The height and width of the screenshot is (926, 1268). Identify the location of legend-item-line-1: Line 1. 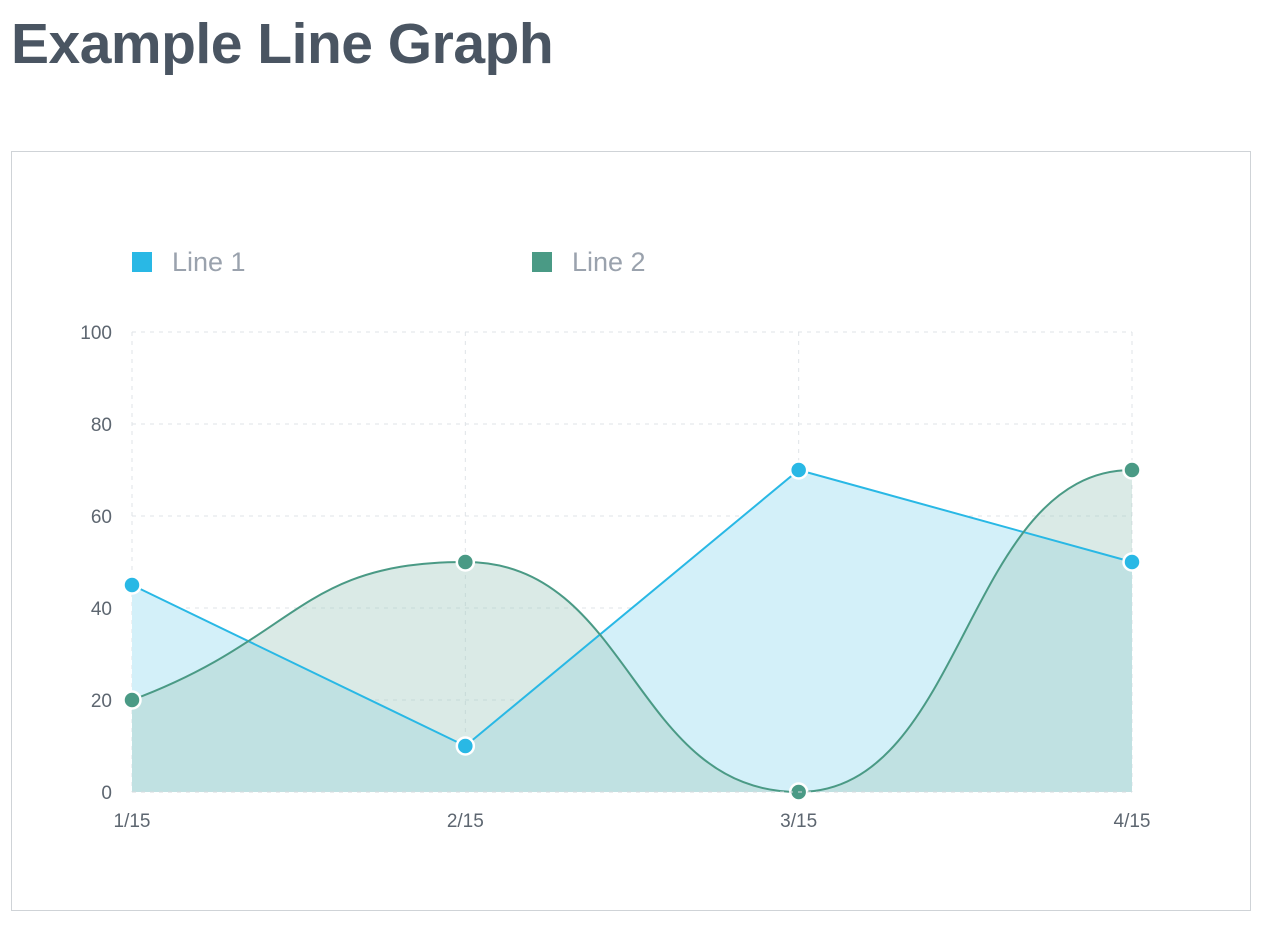
(189, 262).